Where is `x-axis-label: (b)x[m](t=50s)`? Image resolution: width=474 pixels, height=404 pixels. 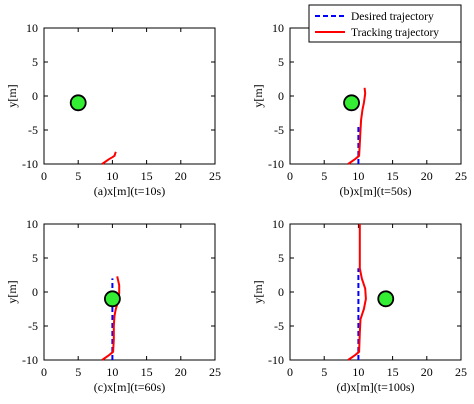 x-axis-label: (b)x[m](t=50s) is located at coordinates (375, 191).